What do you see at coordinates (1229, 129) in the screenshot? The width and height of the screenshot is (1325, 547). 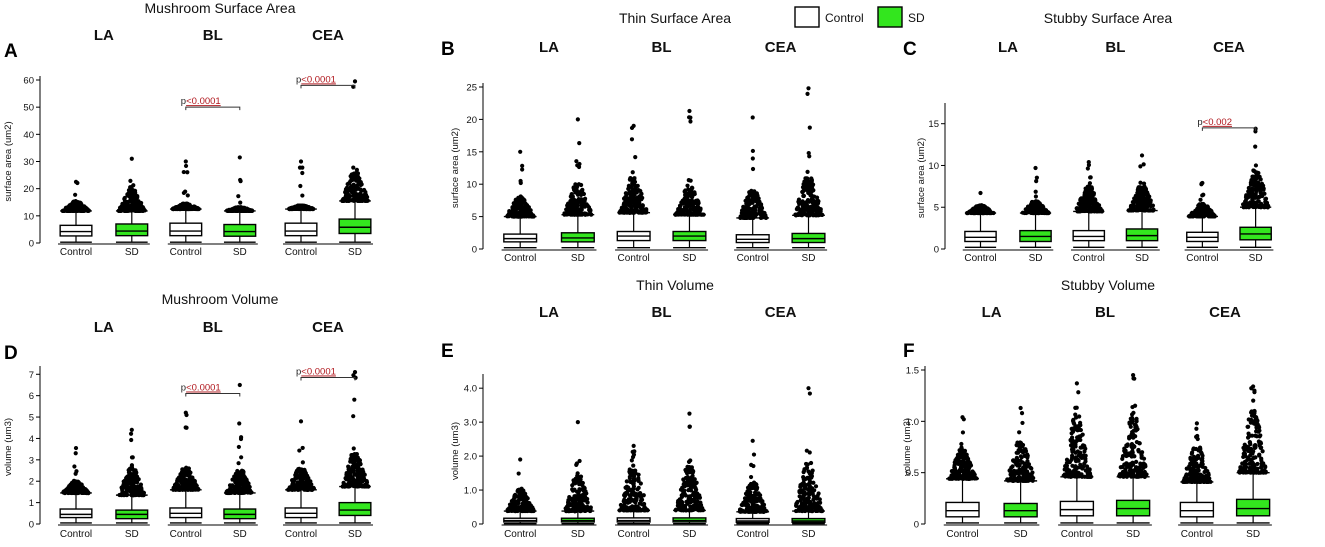 I see `significance-bracket` at bounding box center [1229, 129].